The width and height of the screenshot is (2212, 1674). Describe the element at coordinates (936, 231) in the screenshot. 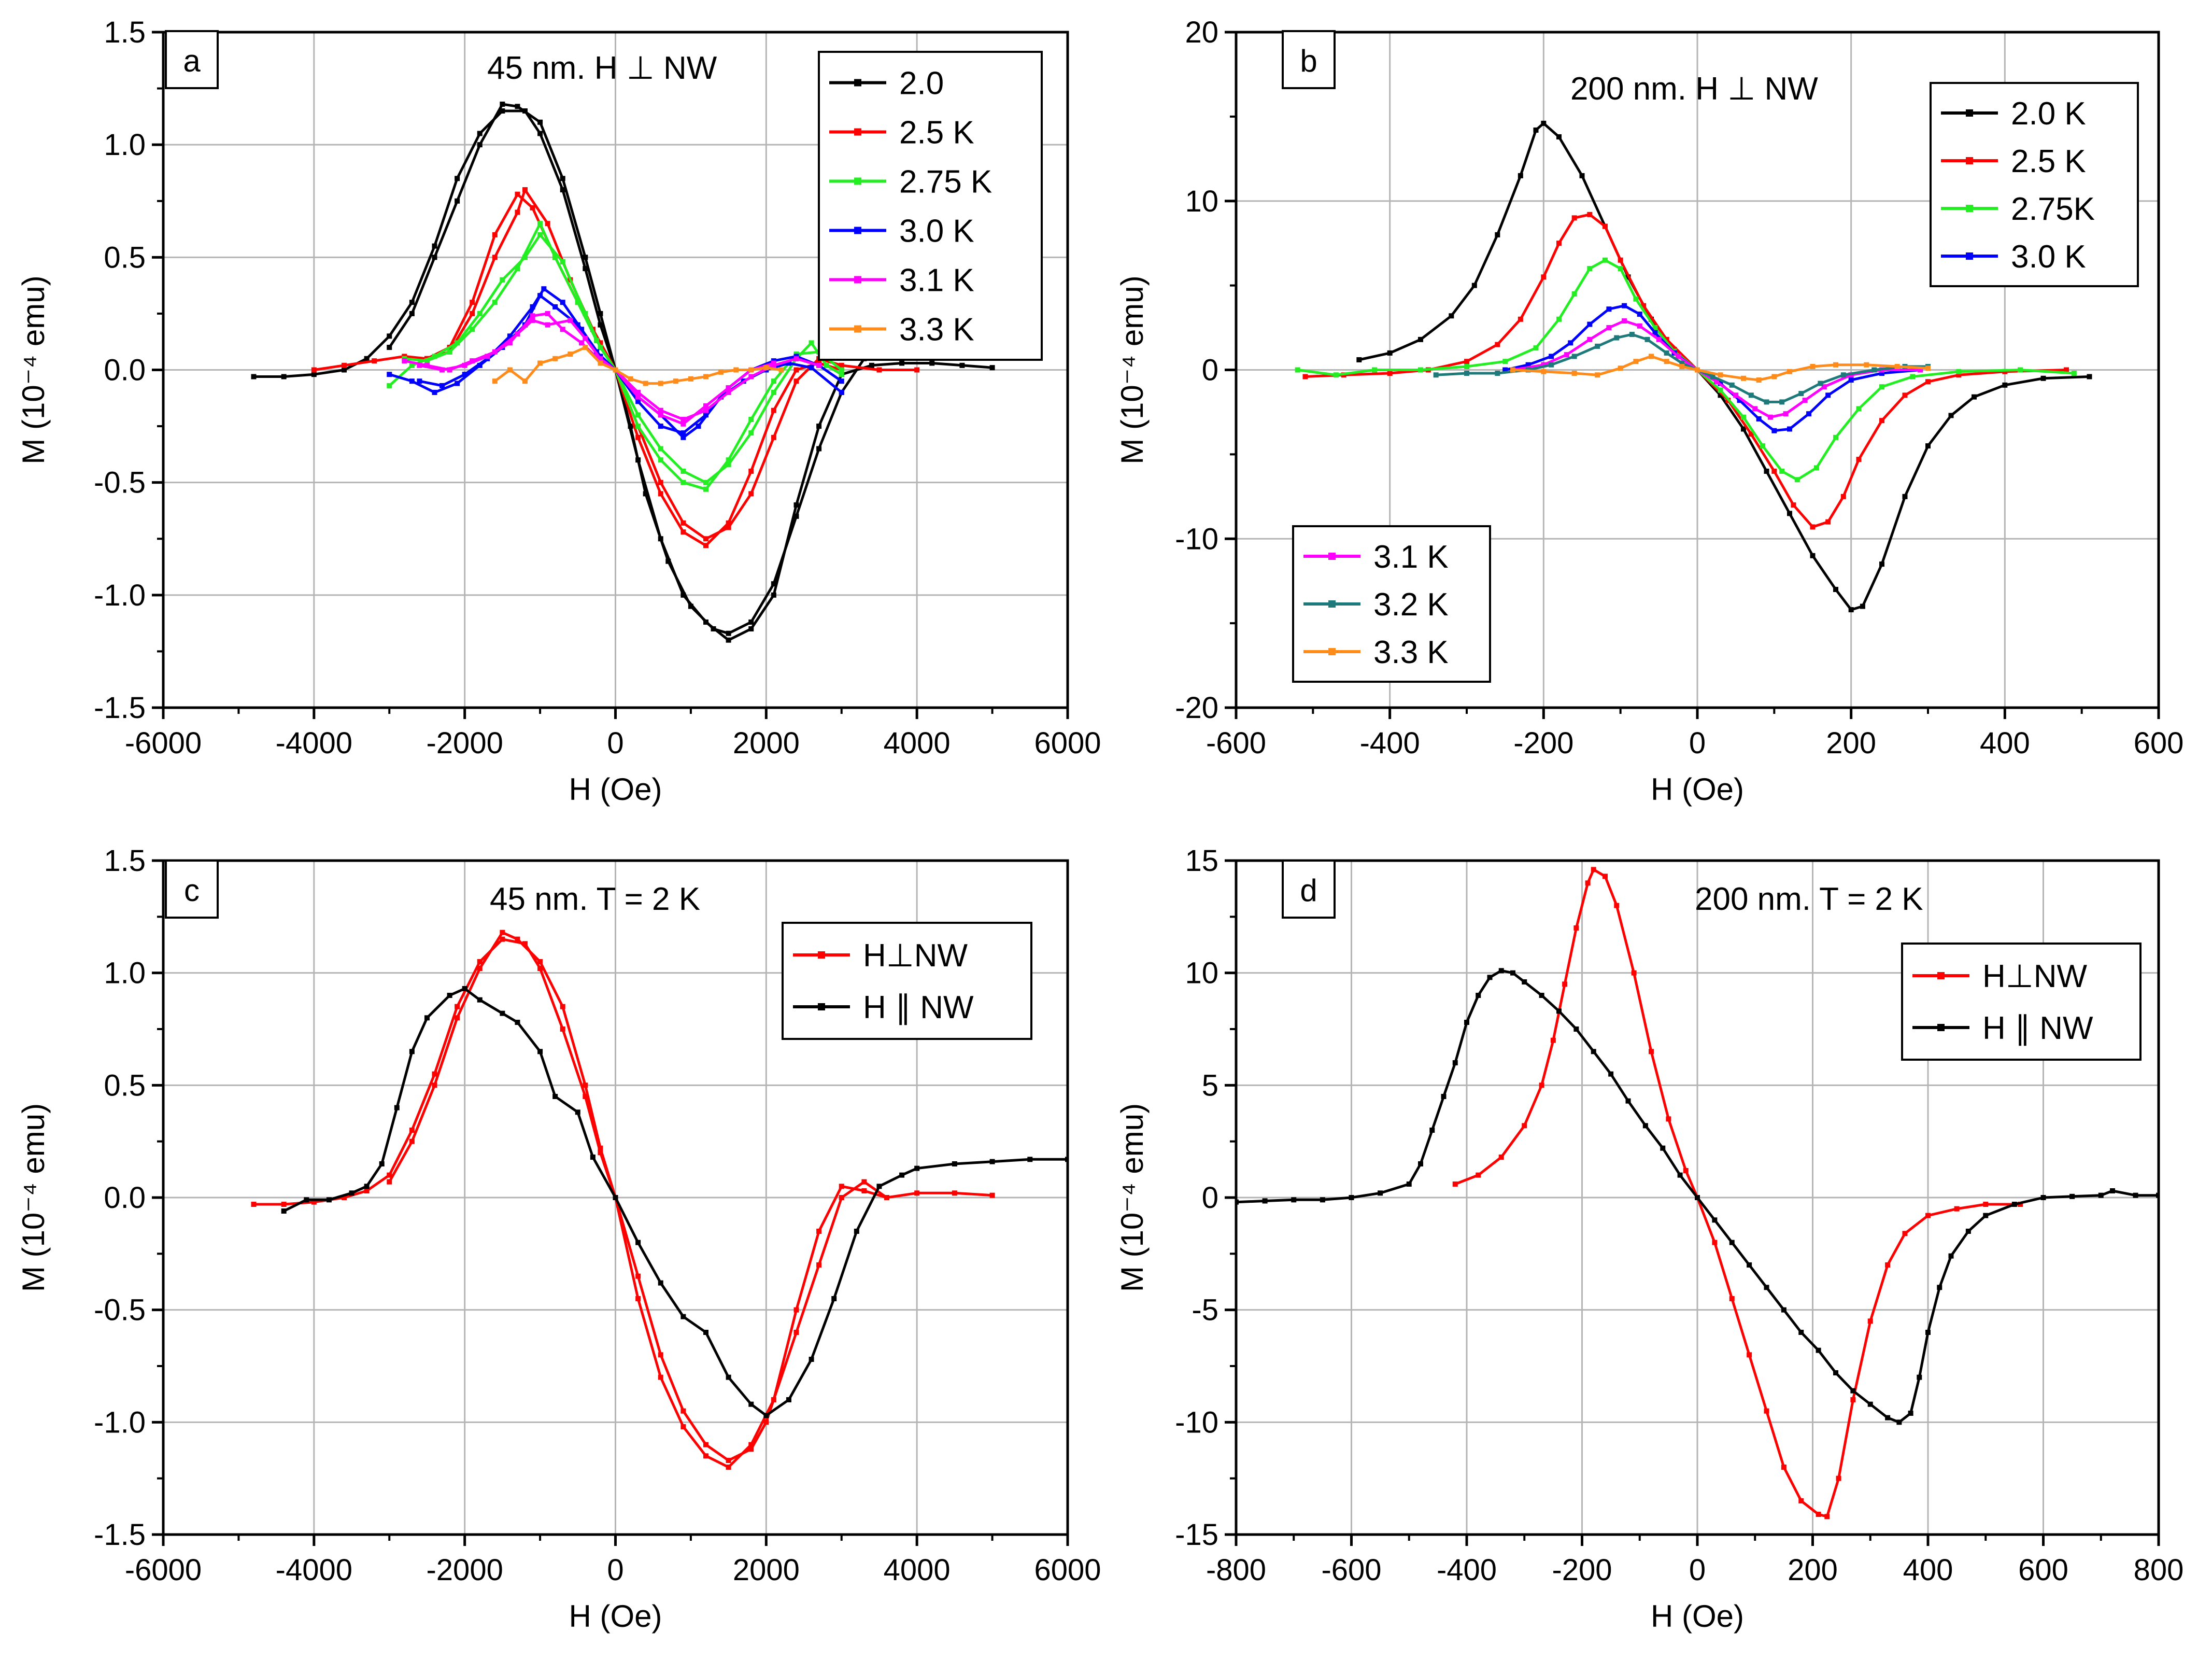

I see `legend-label: 3.0 K` at that location.